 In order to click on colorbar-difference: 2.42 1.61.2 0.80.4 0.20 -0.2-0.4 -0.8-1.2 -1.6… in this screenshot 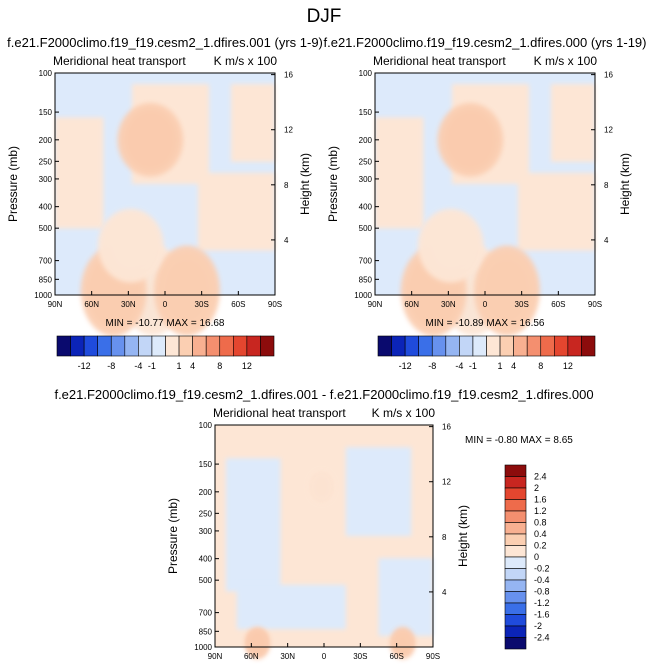, I will do `click(527, 557)`.